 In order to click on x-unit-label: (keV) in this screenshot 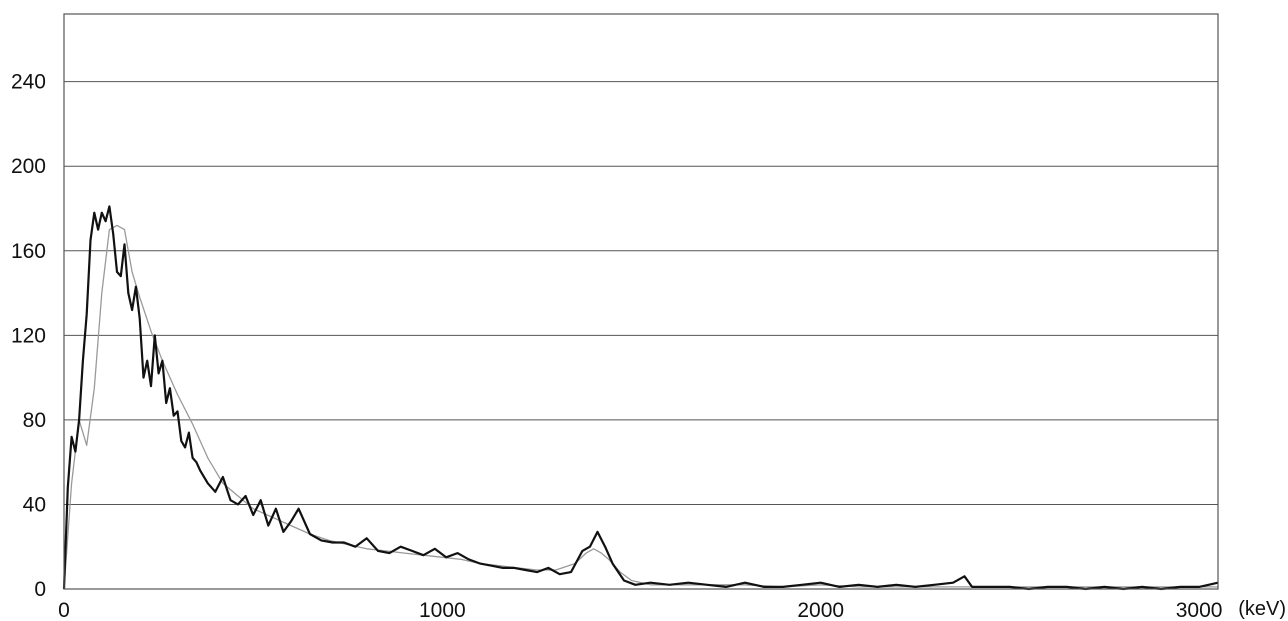, I will do `click(1262, 609)`.